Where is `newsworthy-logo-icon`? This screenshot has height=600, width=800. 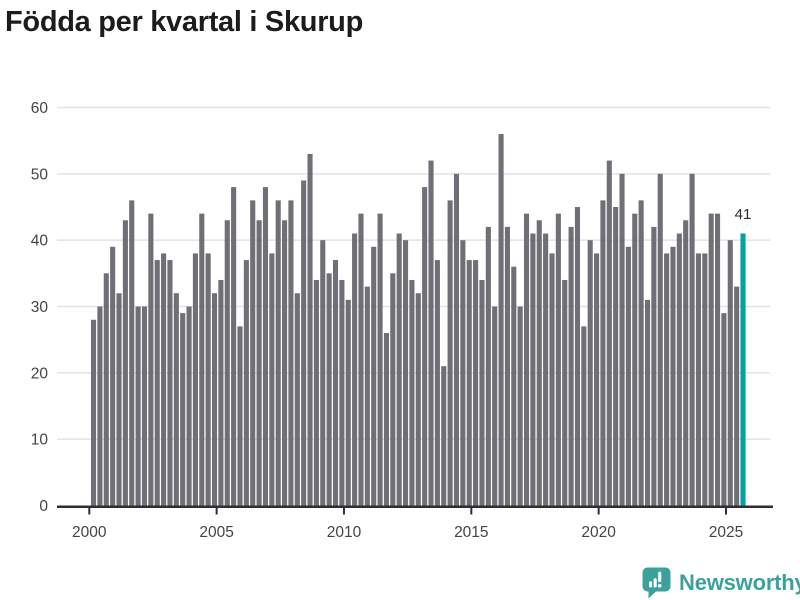 newsworthy-logo-icon is located at coordinates (656, 582).